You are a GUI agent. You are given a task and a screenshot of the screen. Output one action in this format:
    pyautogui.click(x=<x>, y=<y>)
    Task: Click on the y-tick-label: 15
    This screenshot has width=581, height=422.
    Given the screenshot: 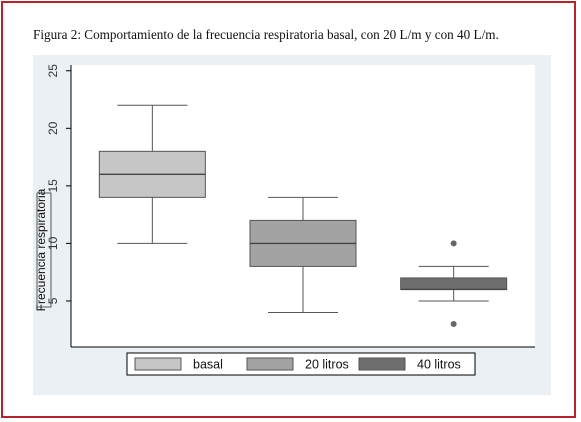 What is the action you would take?
    pyautogui.click(x=53, y=186)
    